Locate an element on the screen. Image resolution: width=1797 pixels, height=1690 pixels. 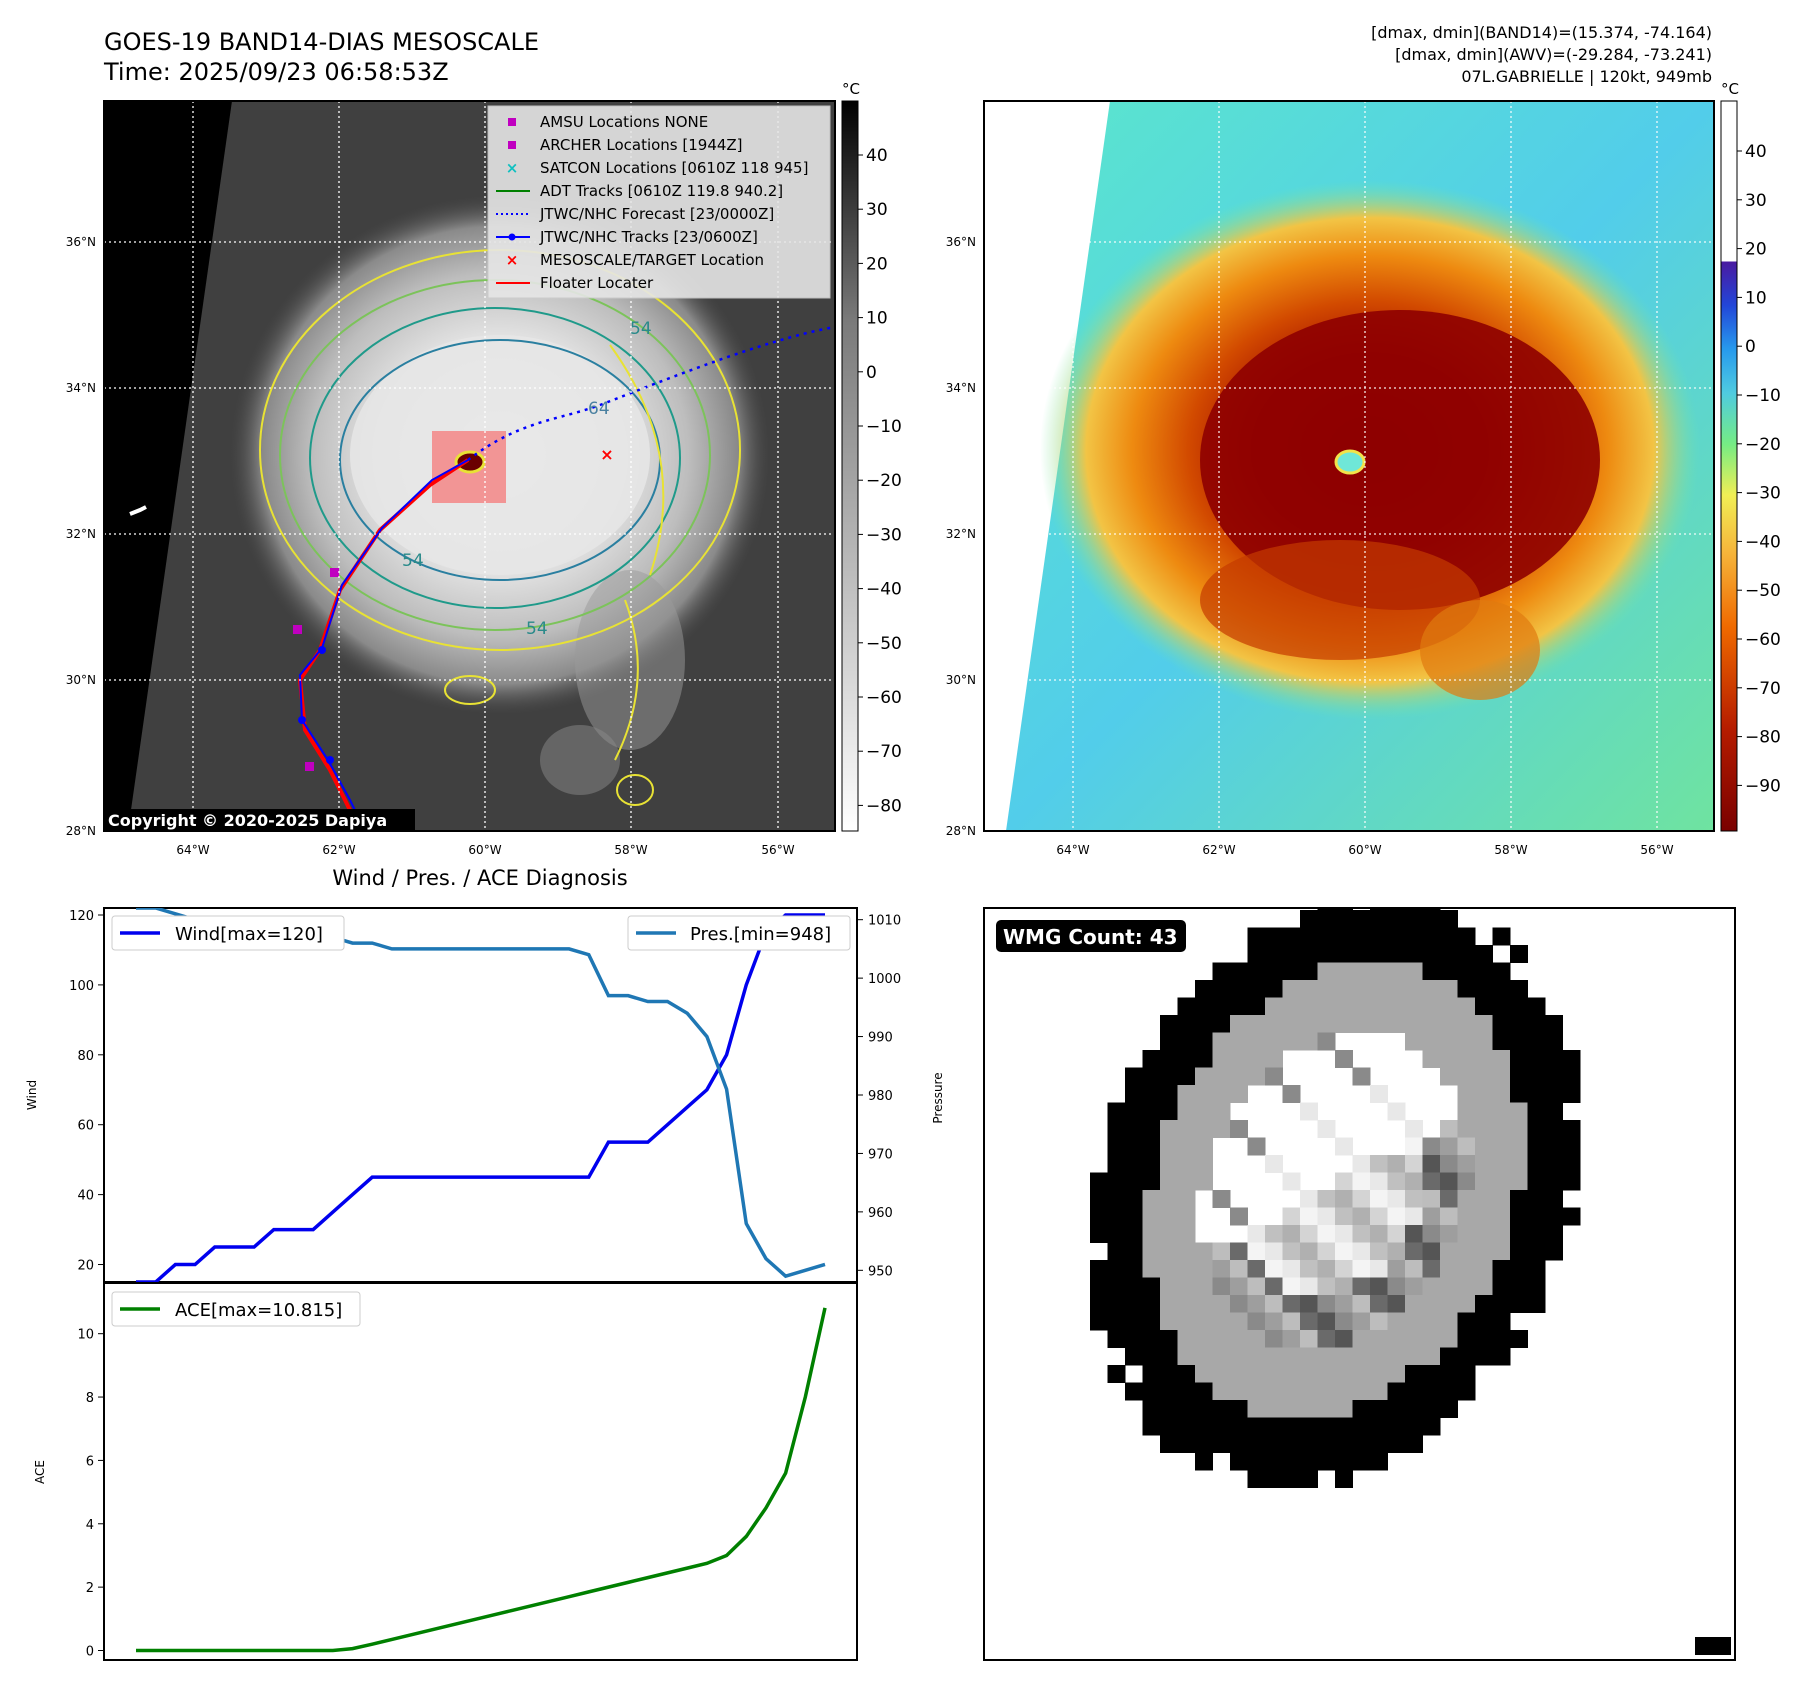
legend-label: ADT Tracks [0610Z 119.8 940.2] is located at coordinates (661, 191).